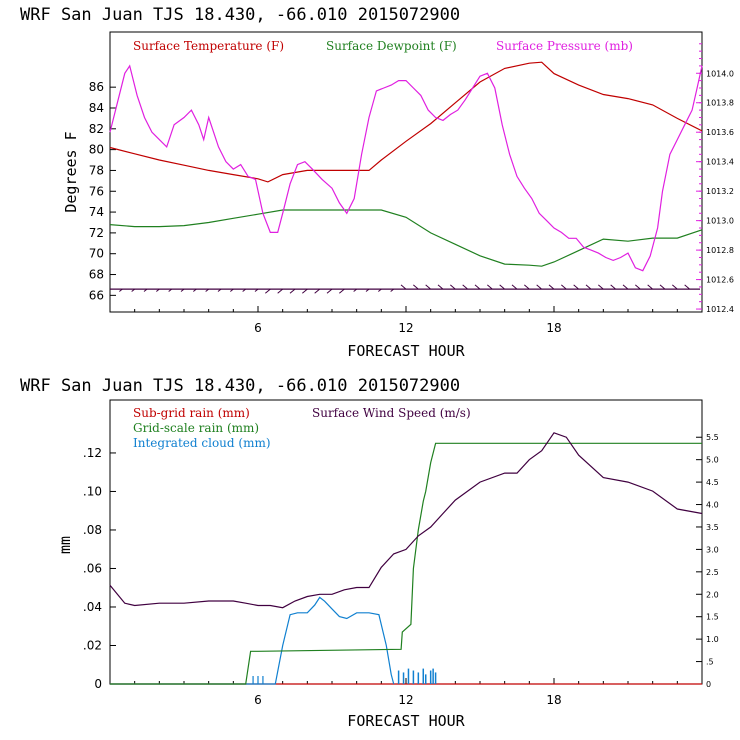 This screenshot has height=740, width=740. Describe the element at coordinates (96, 108) in the screenshot. I see `top-y-tick-label: 84` at that location.